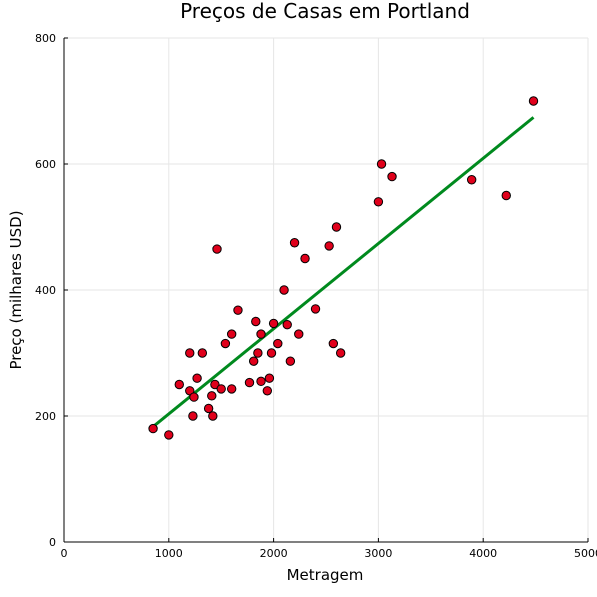 The width and height of the screenshot is (597, 597). Describe the element at coordinates (16, 289) in the screenshot. I see `y-axis-label: Preço (milhares USD)` at that location.